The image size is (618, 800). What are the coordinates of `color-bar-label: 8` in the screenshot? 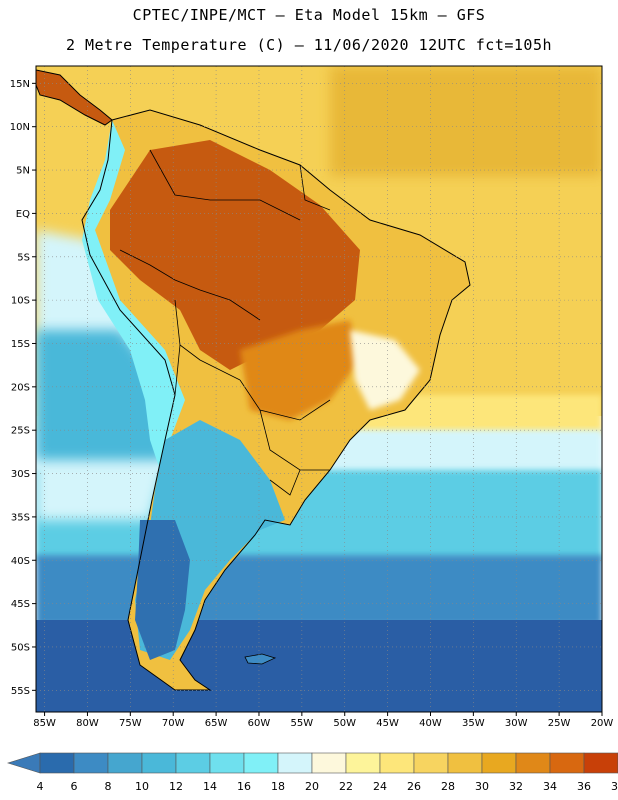 It's located at (108, 786).